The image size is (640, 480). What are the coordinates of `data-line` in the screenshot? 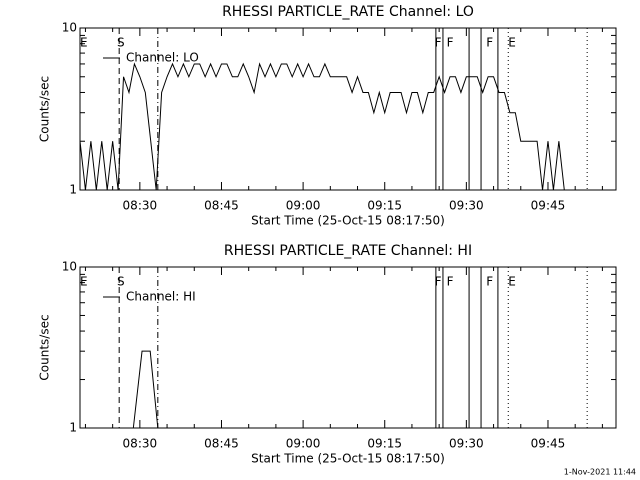 It's located at (145, 389).